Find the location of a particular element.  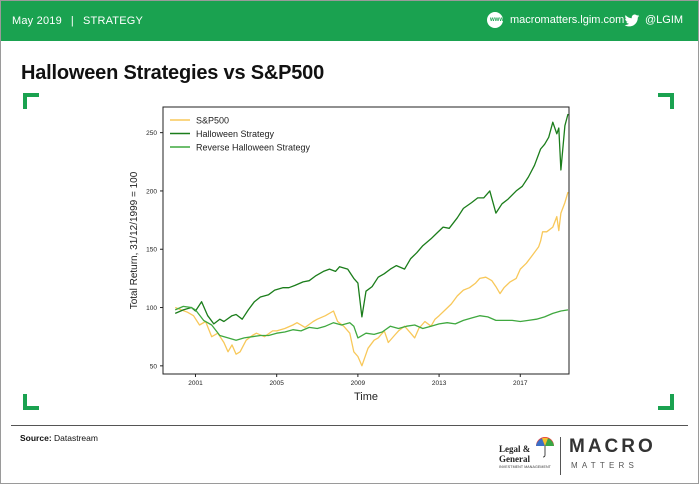

corner-bracket-bottom-left is located at coordinates (31, 402).